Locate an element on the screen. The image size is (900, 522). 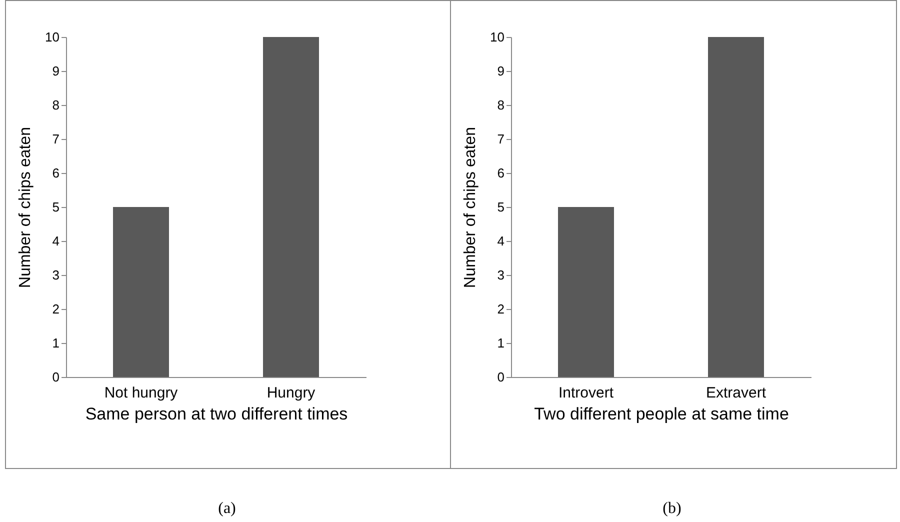
x-axis-title: Two different people at same time is located at coordinates (661, 414).